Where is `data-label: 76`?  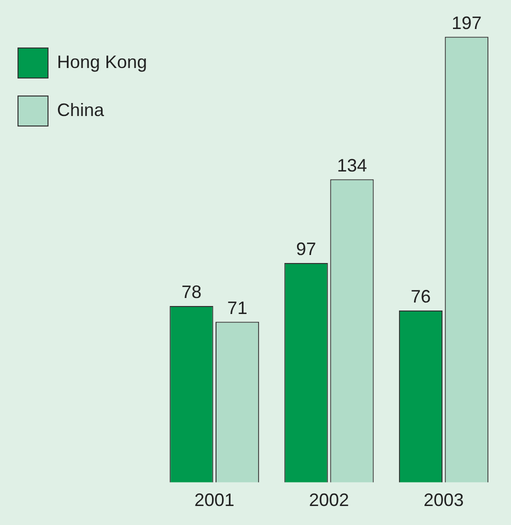 data-label: 76 is located at coordinates (420, 296).